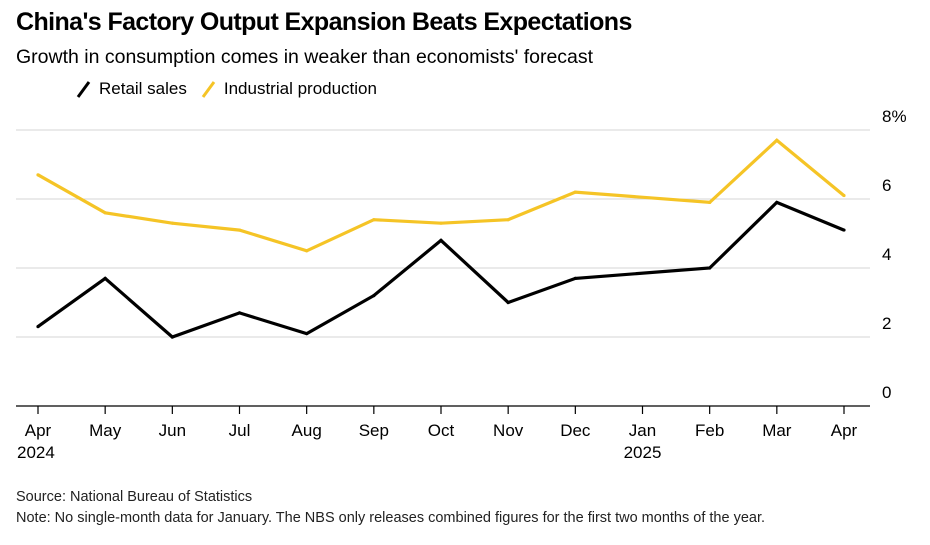  I want to click on x-tick-label-9: Jan, so click(642, 430).